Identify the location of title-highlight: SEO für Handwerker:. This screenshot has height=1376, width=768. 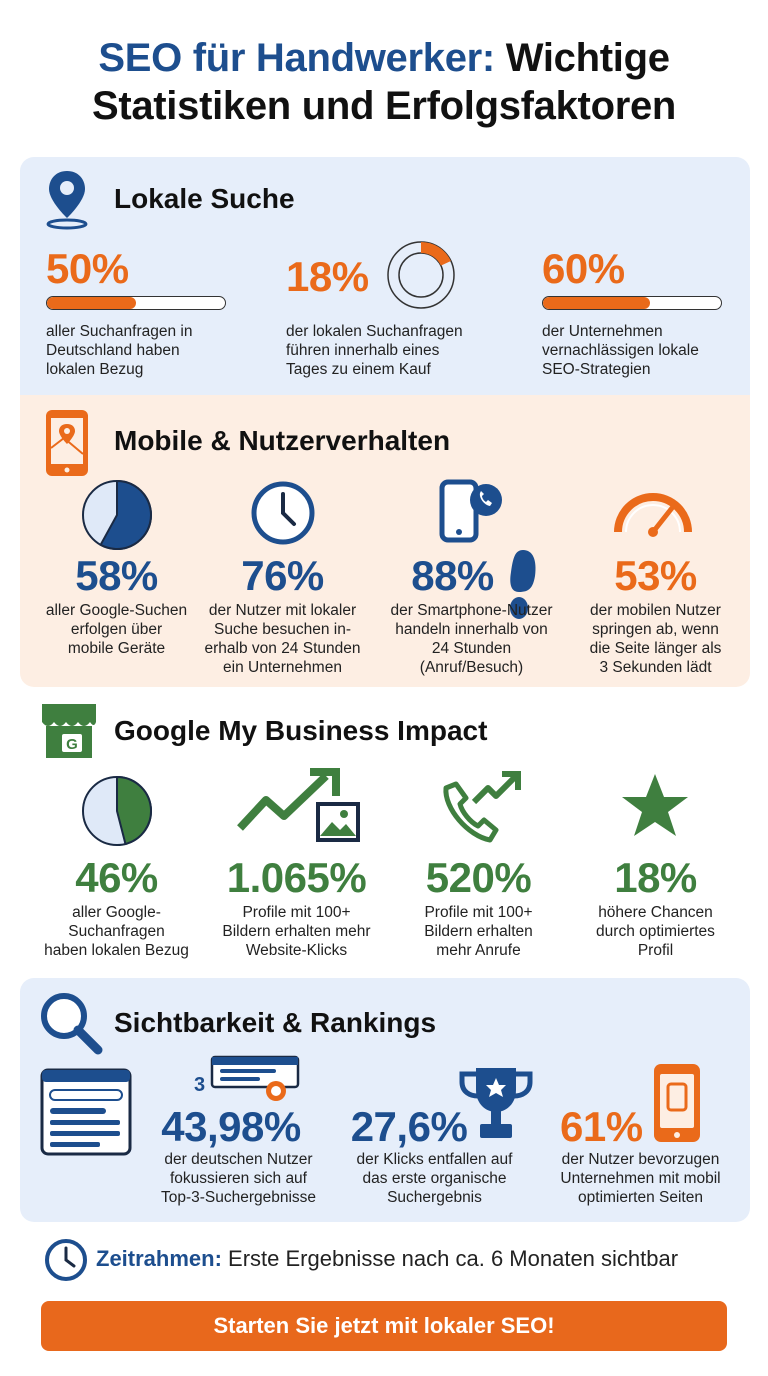
(296, 58).